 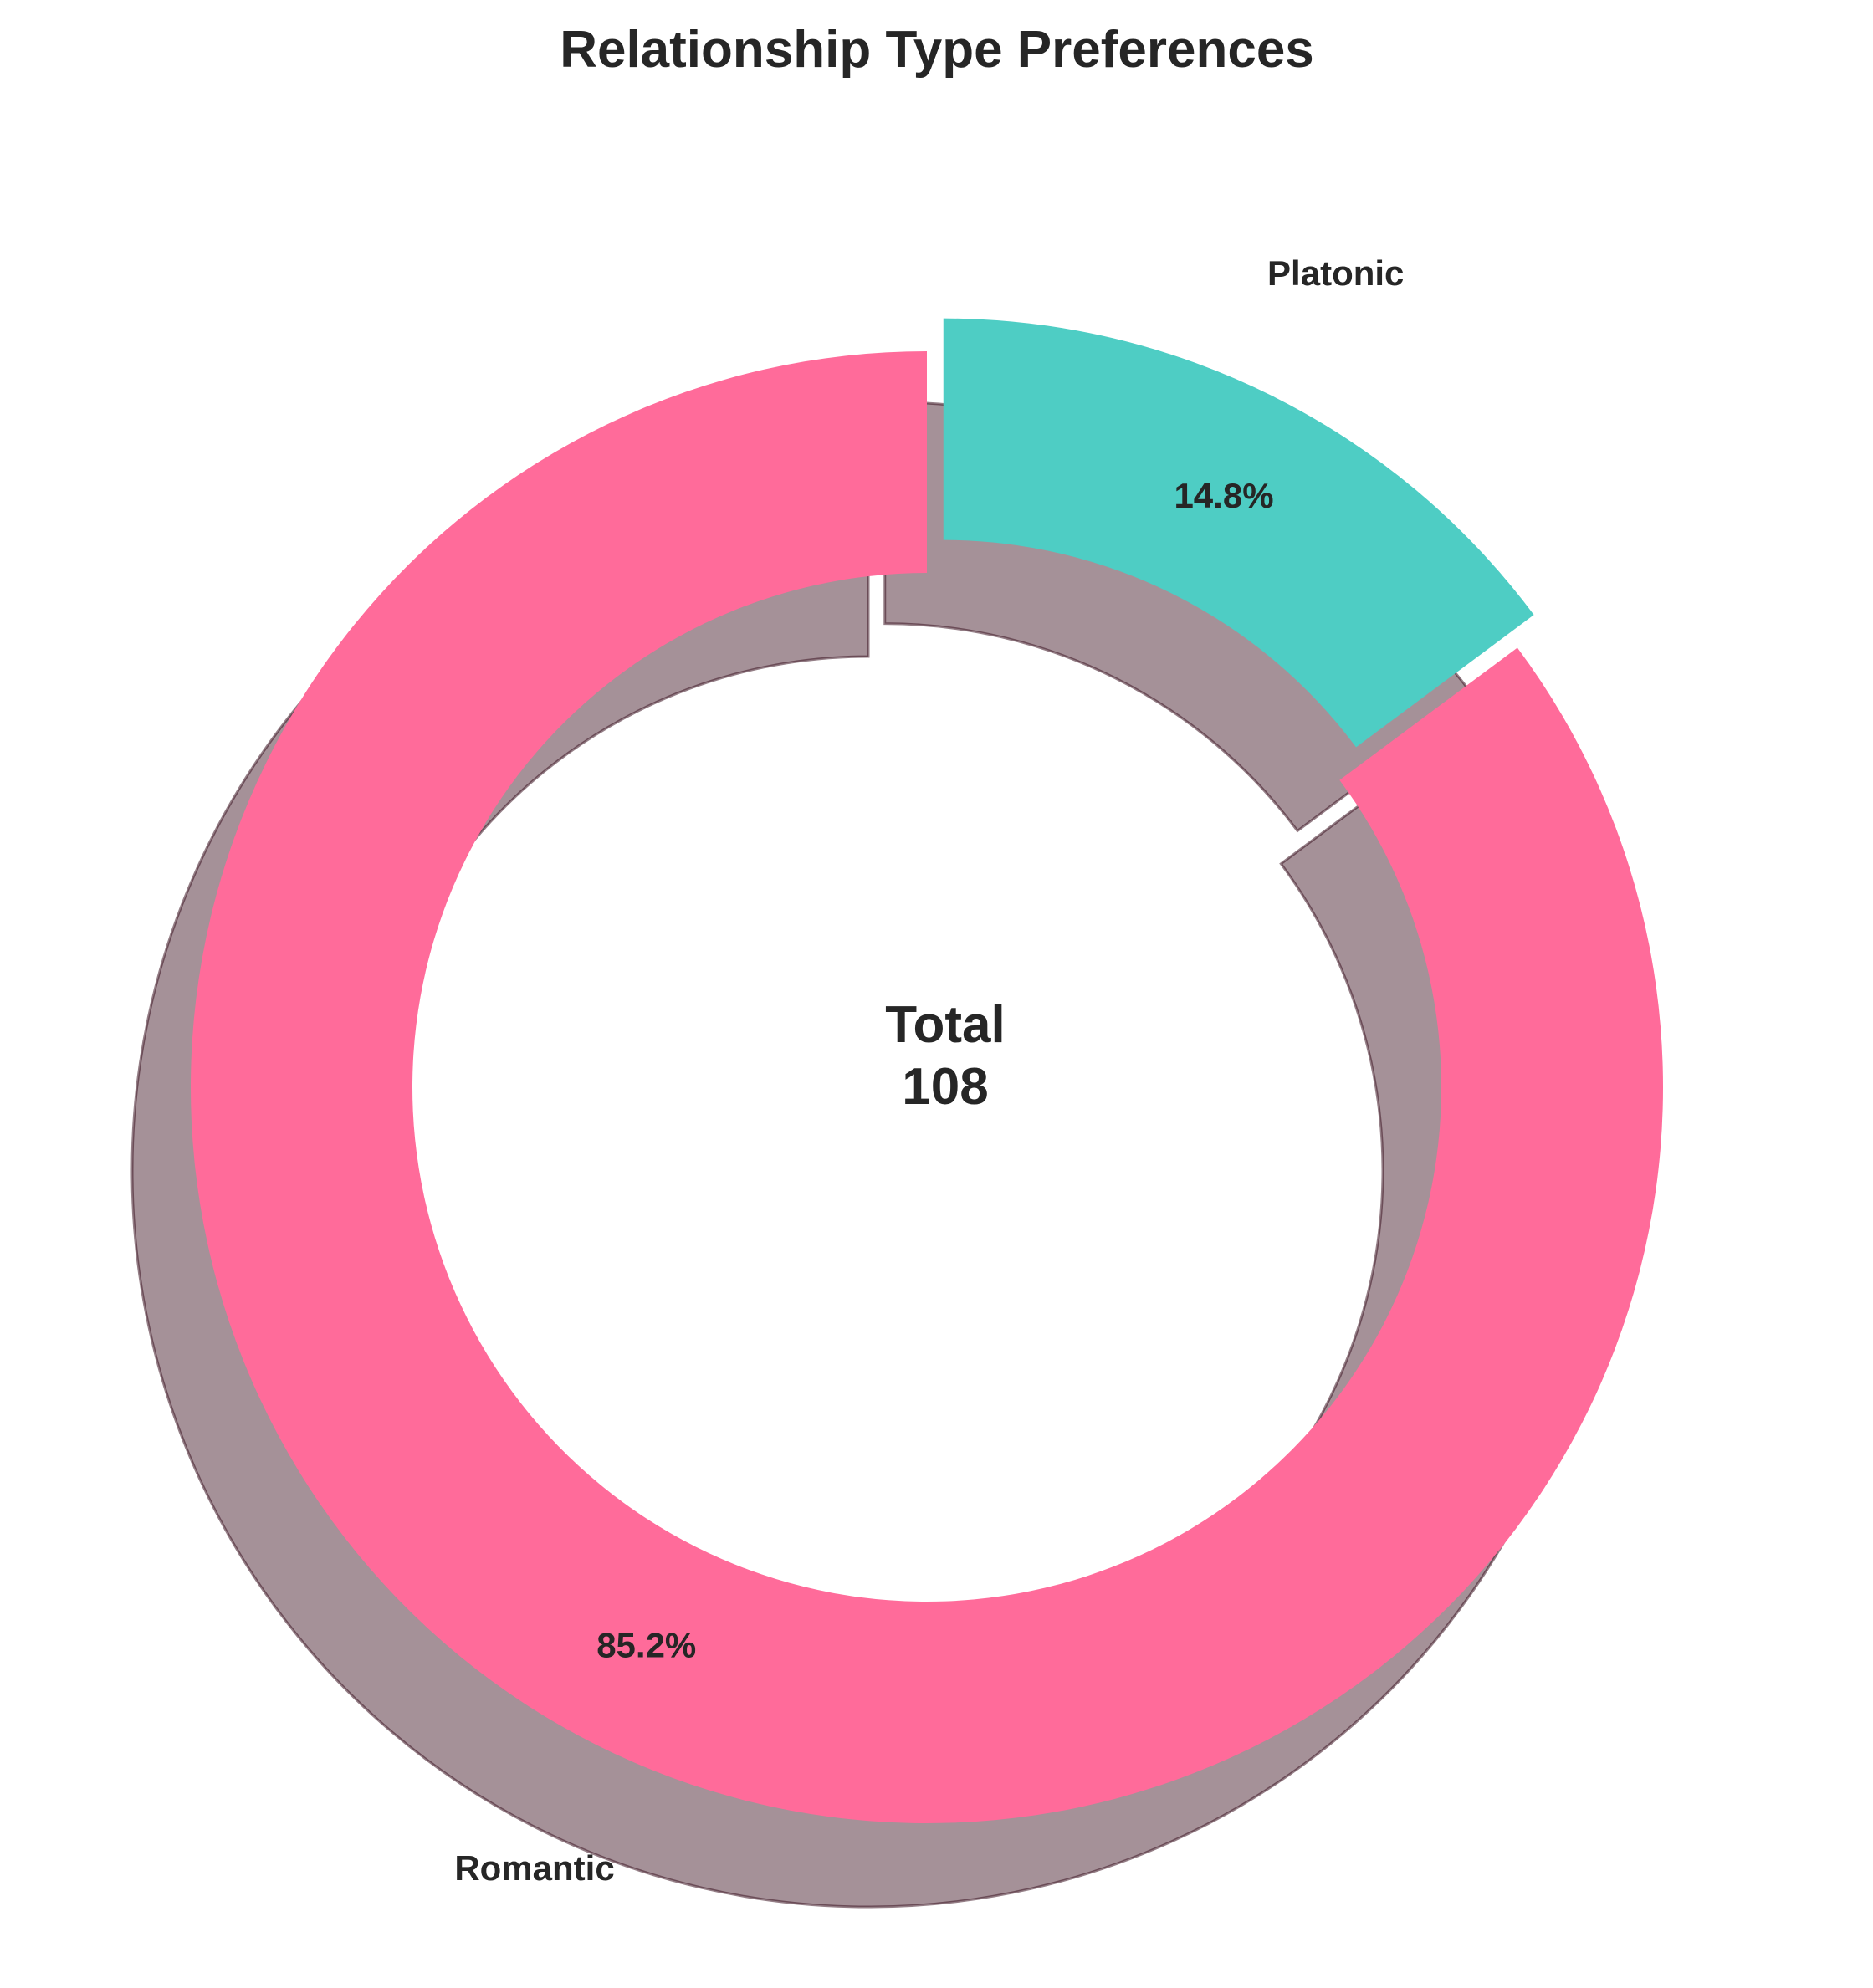 What do you see at coordinates (945, 1025) in the screenshot?
I see `center-total-label: Total` at bounding box center [945, 1025].